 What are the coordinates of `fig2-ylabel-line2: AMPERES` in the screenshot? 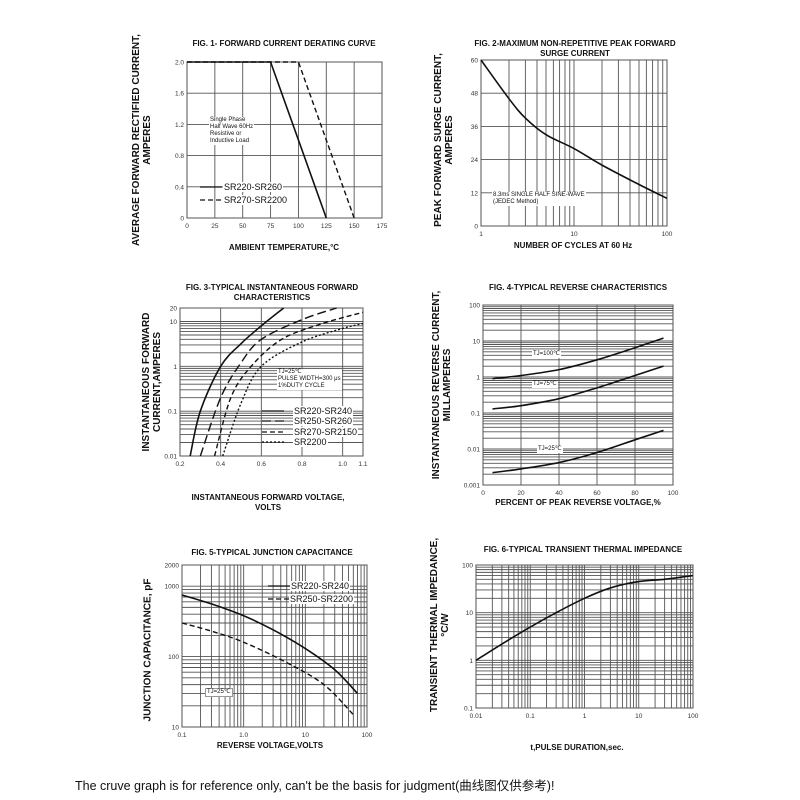 It's located at (449, 140).